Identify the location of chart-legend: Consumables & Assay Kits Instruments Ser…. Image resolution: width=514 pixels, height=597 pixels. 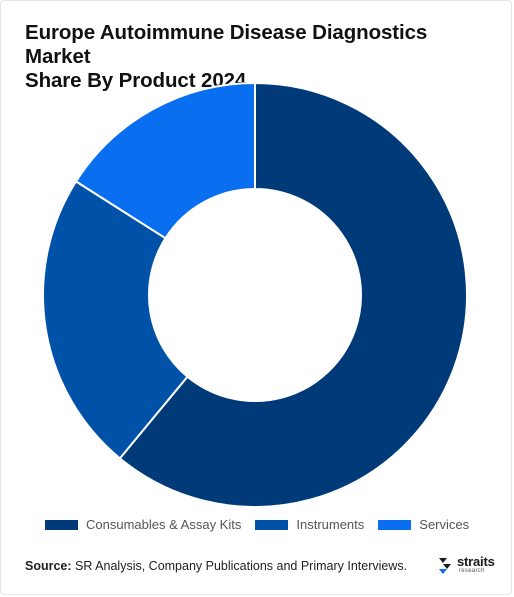
(264, 524).